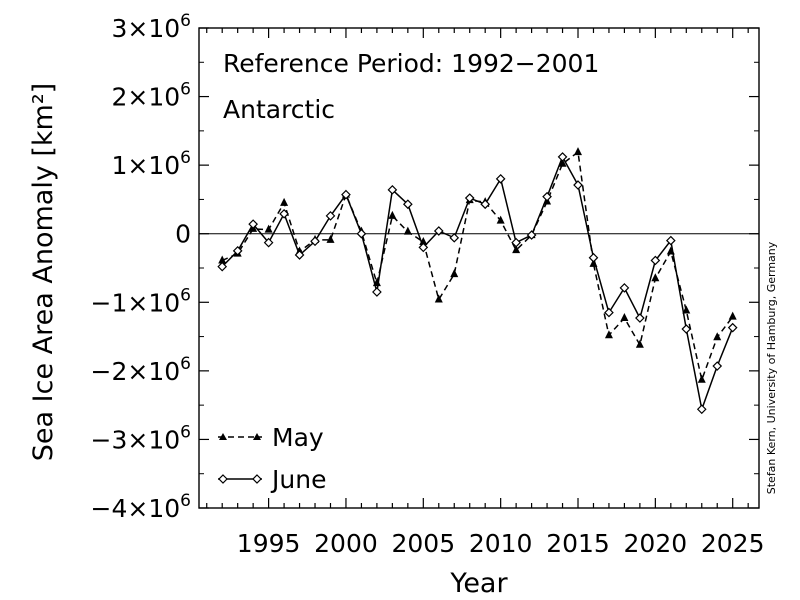  Describe the element at coordinates (411, 63) in the screenshot. I see `reference-period-annotation: Reference Period: 1992−2001` at that location.